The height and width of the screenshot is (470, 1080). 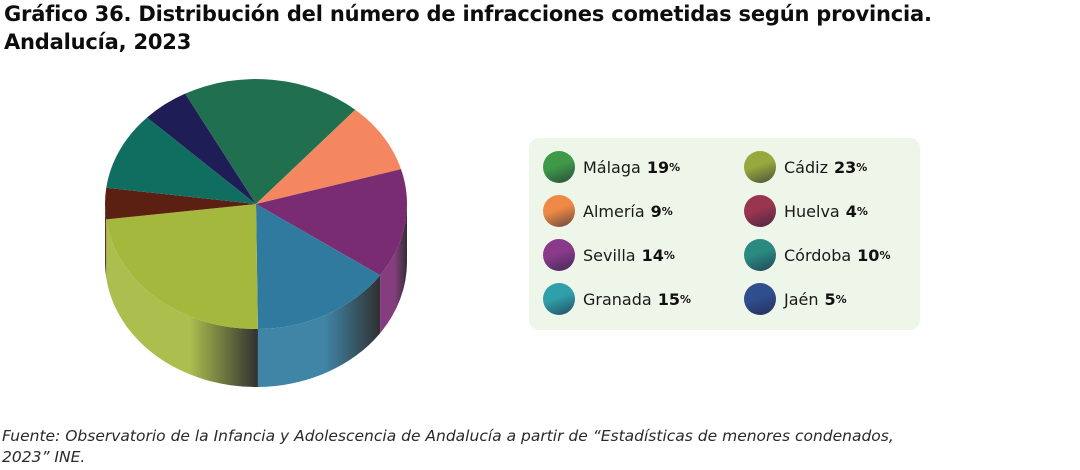 I want to click on pie-slice-almeria, so click(x=329, y=156).